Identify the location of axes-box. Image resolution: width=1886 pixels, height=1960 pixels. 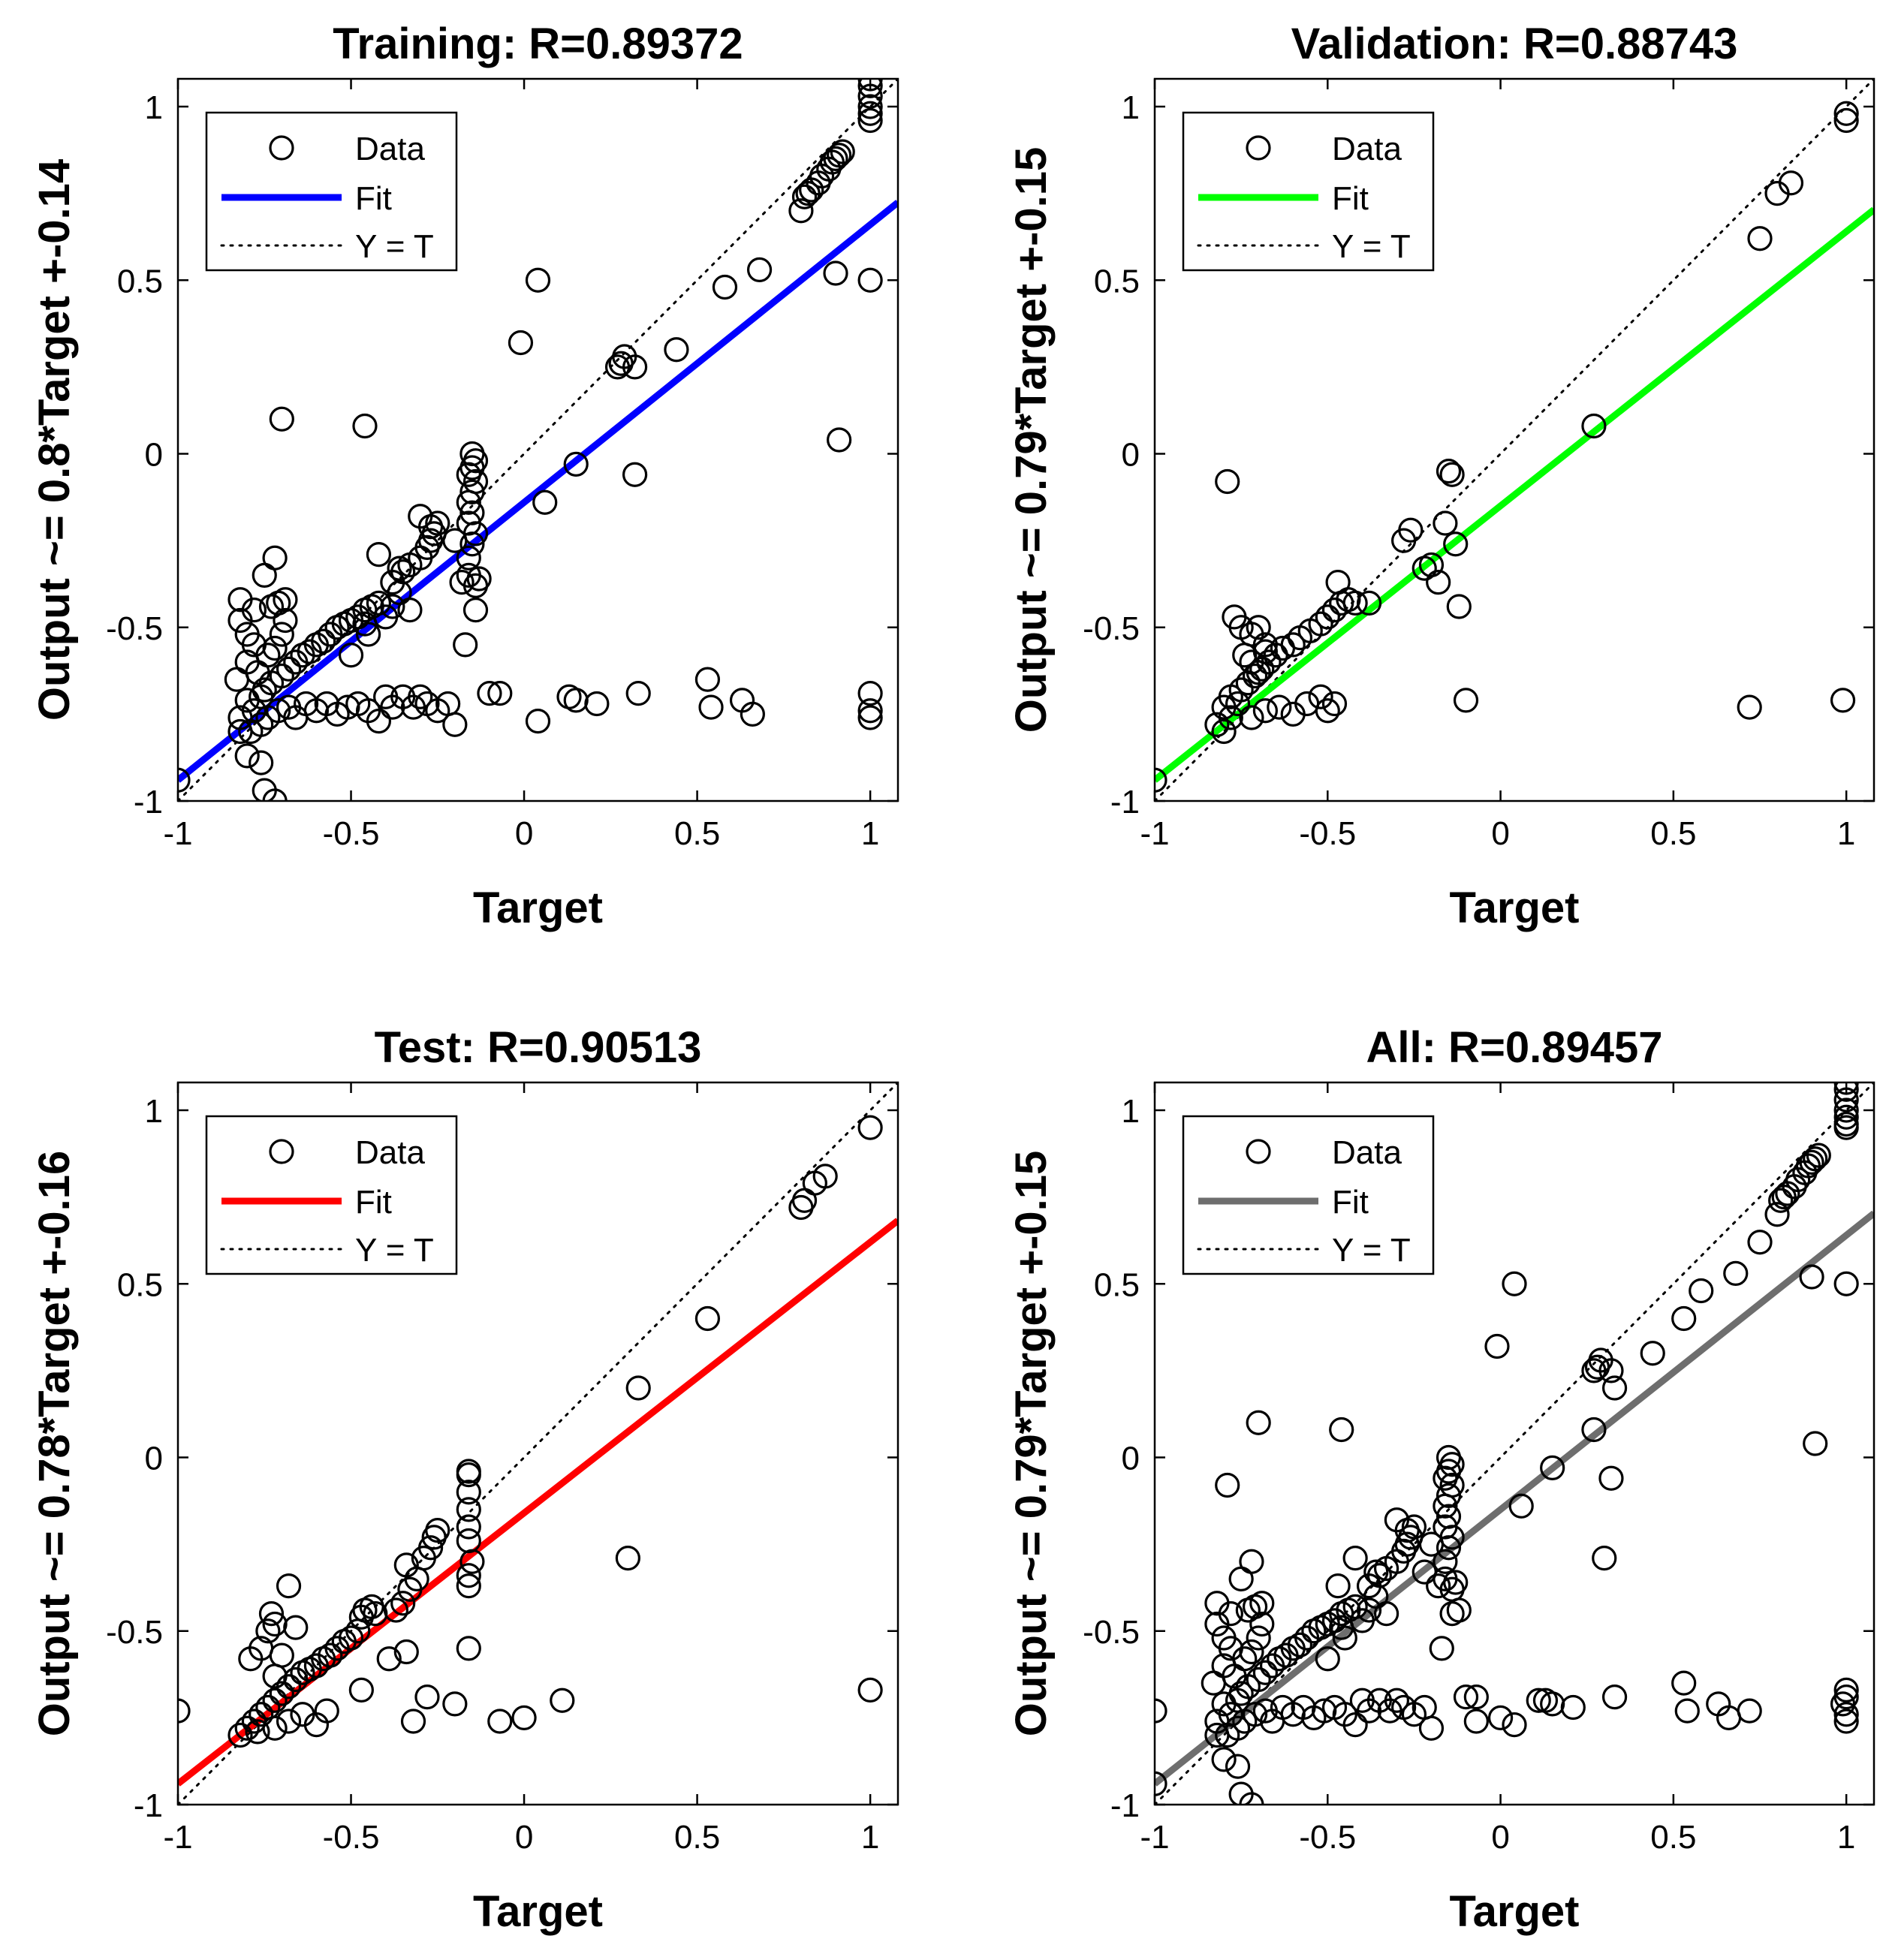
(1514, 1443).